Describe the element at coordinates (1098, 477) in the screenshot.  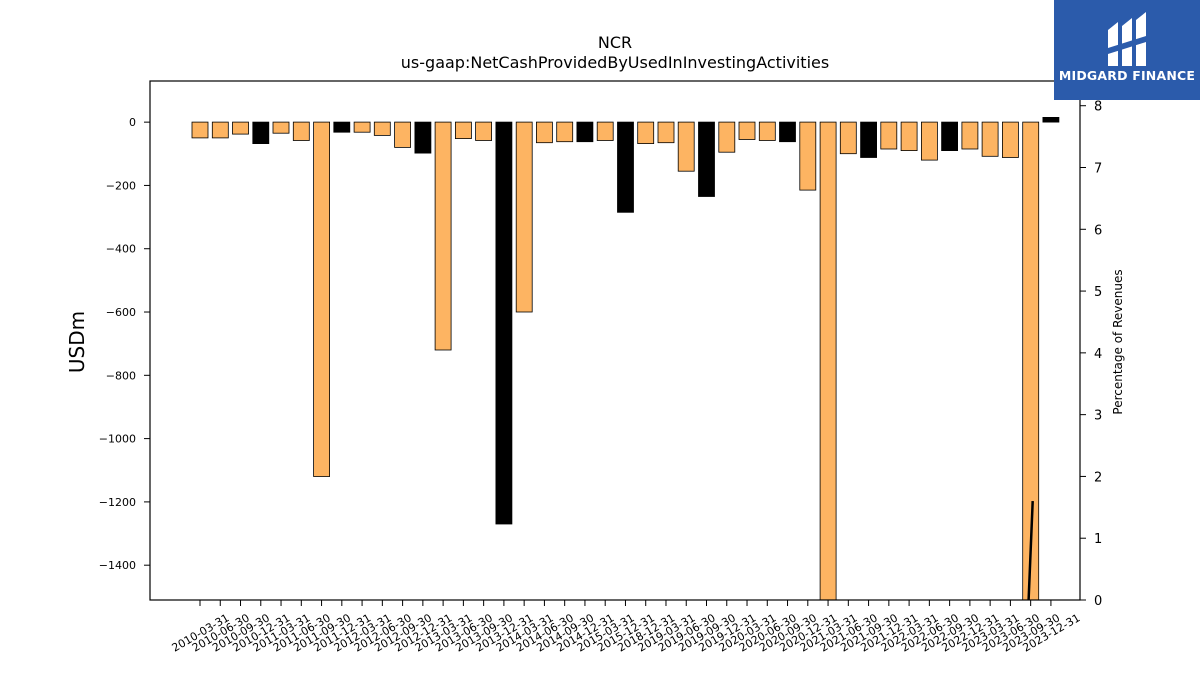
I see `y2-tick-label: 2` at that location.